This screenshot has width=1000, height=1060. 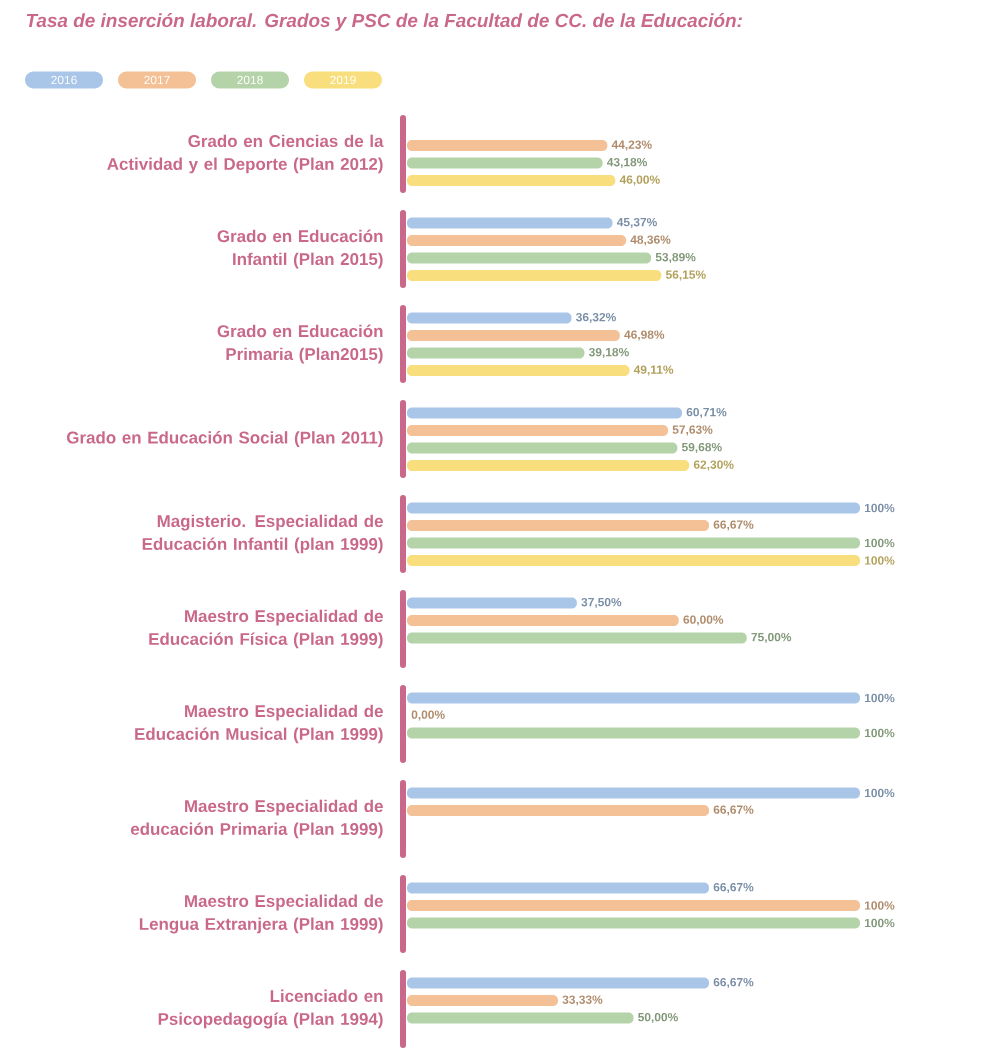 What do you see at coordinates (601, 603) in the screenshot?
I see `data-label: 37,50%` at bounding box center [601, 603].